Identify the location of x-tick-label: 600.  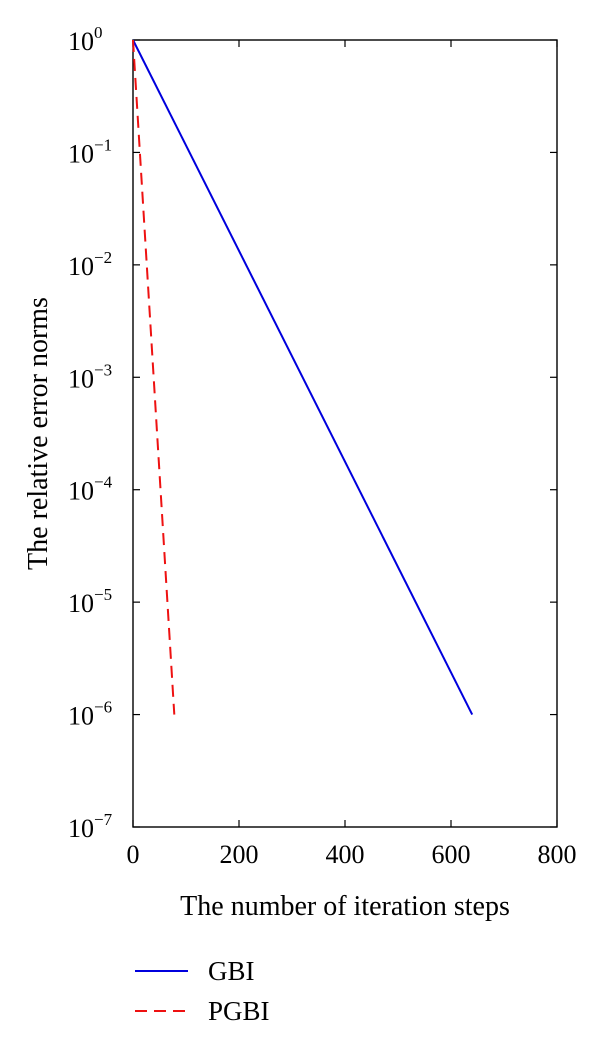
(451, 854).